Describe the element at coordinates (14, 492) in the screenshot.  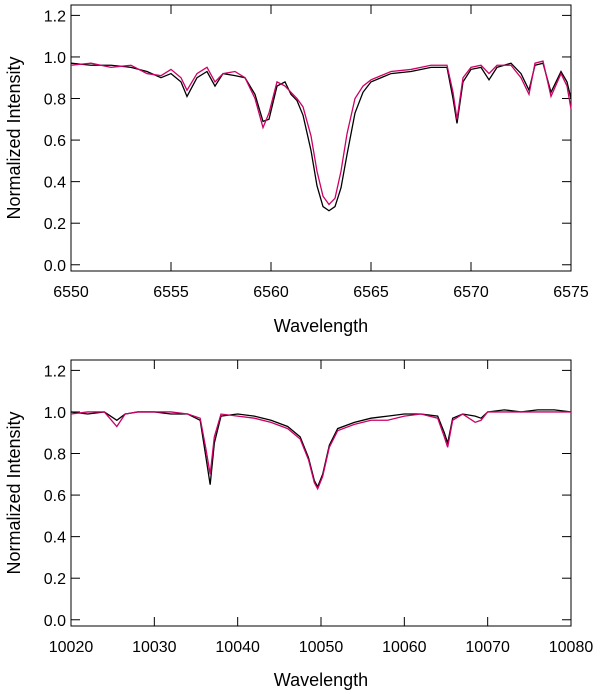
I see `y-axis-title-bottom: Normalized Intensity` at that location.